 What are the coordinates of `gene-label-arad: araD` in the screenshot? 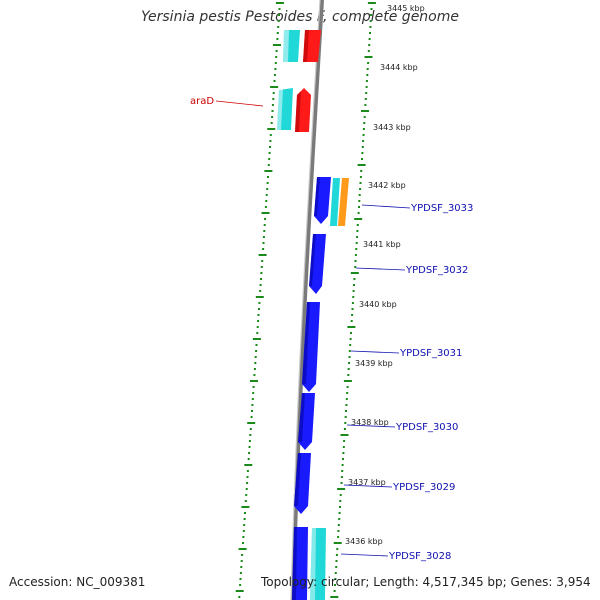 It's located at (202, 101).